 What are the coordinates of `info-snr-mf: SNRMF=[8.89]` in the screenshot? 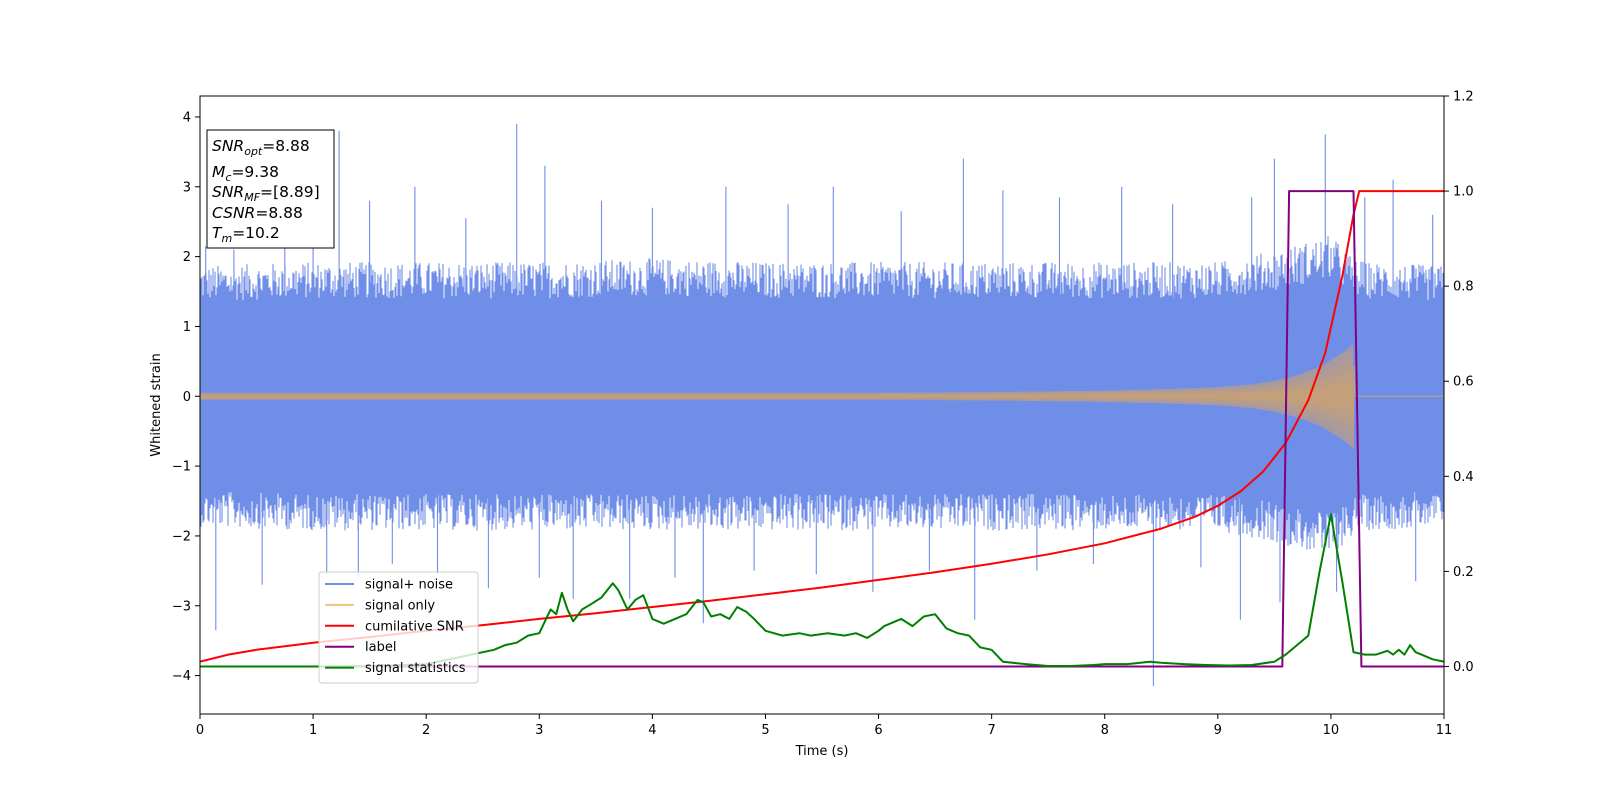 It's located at (266, 193).